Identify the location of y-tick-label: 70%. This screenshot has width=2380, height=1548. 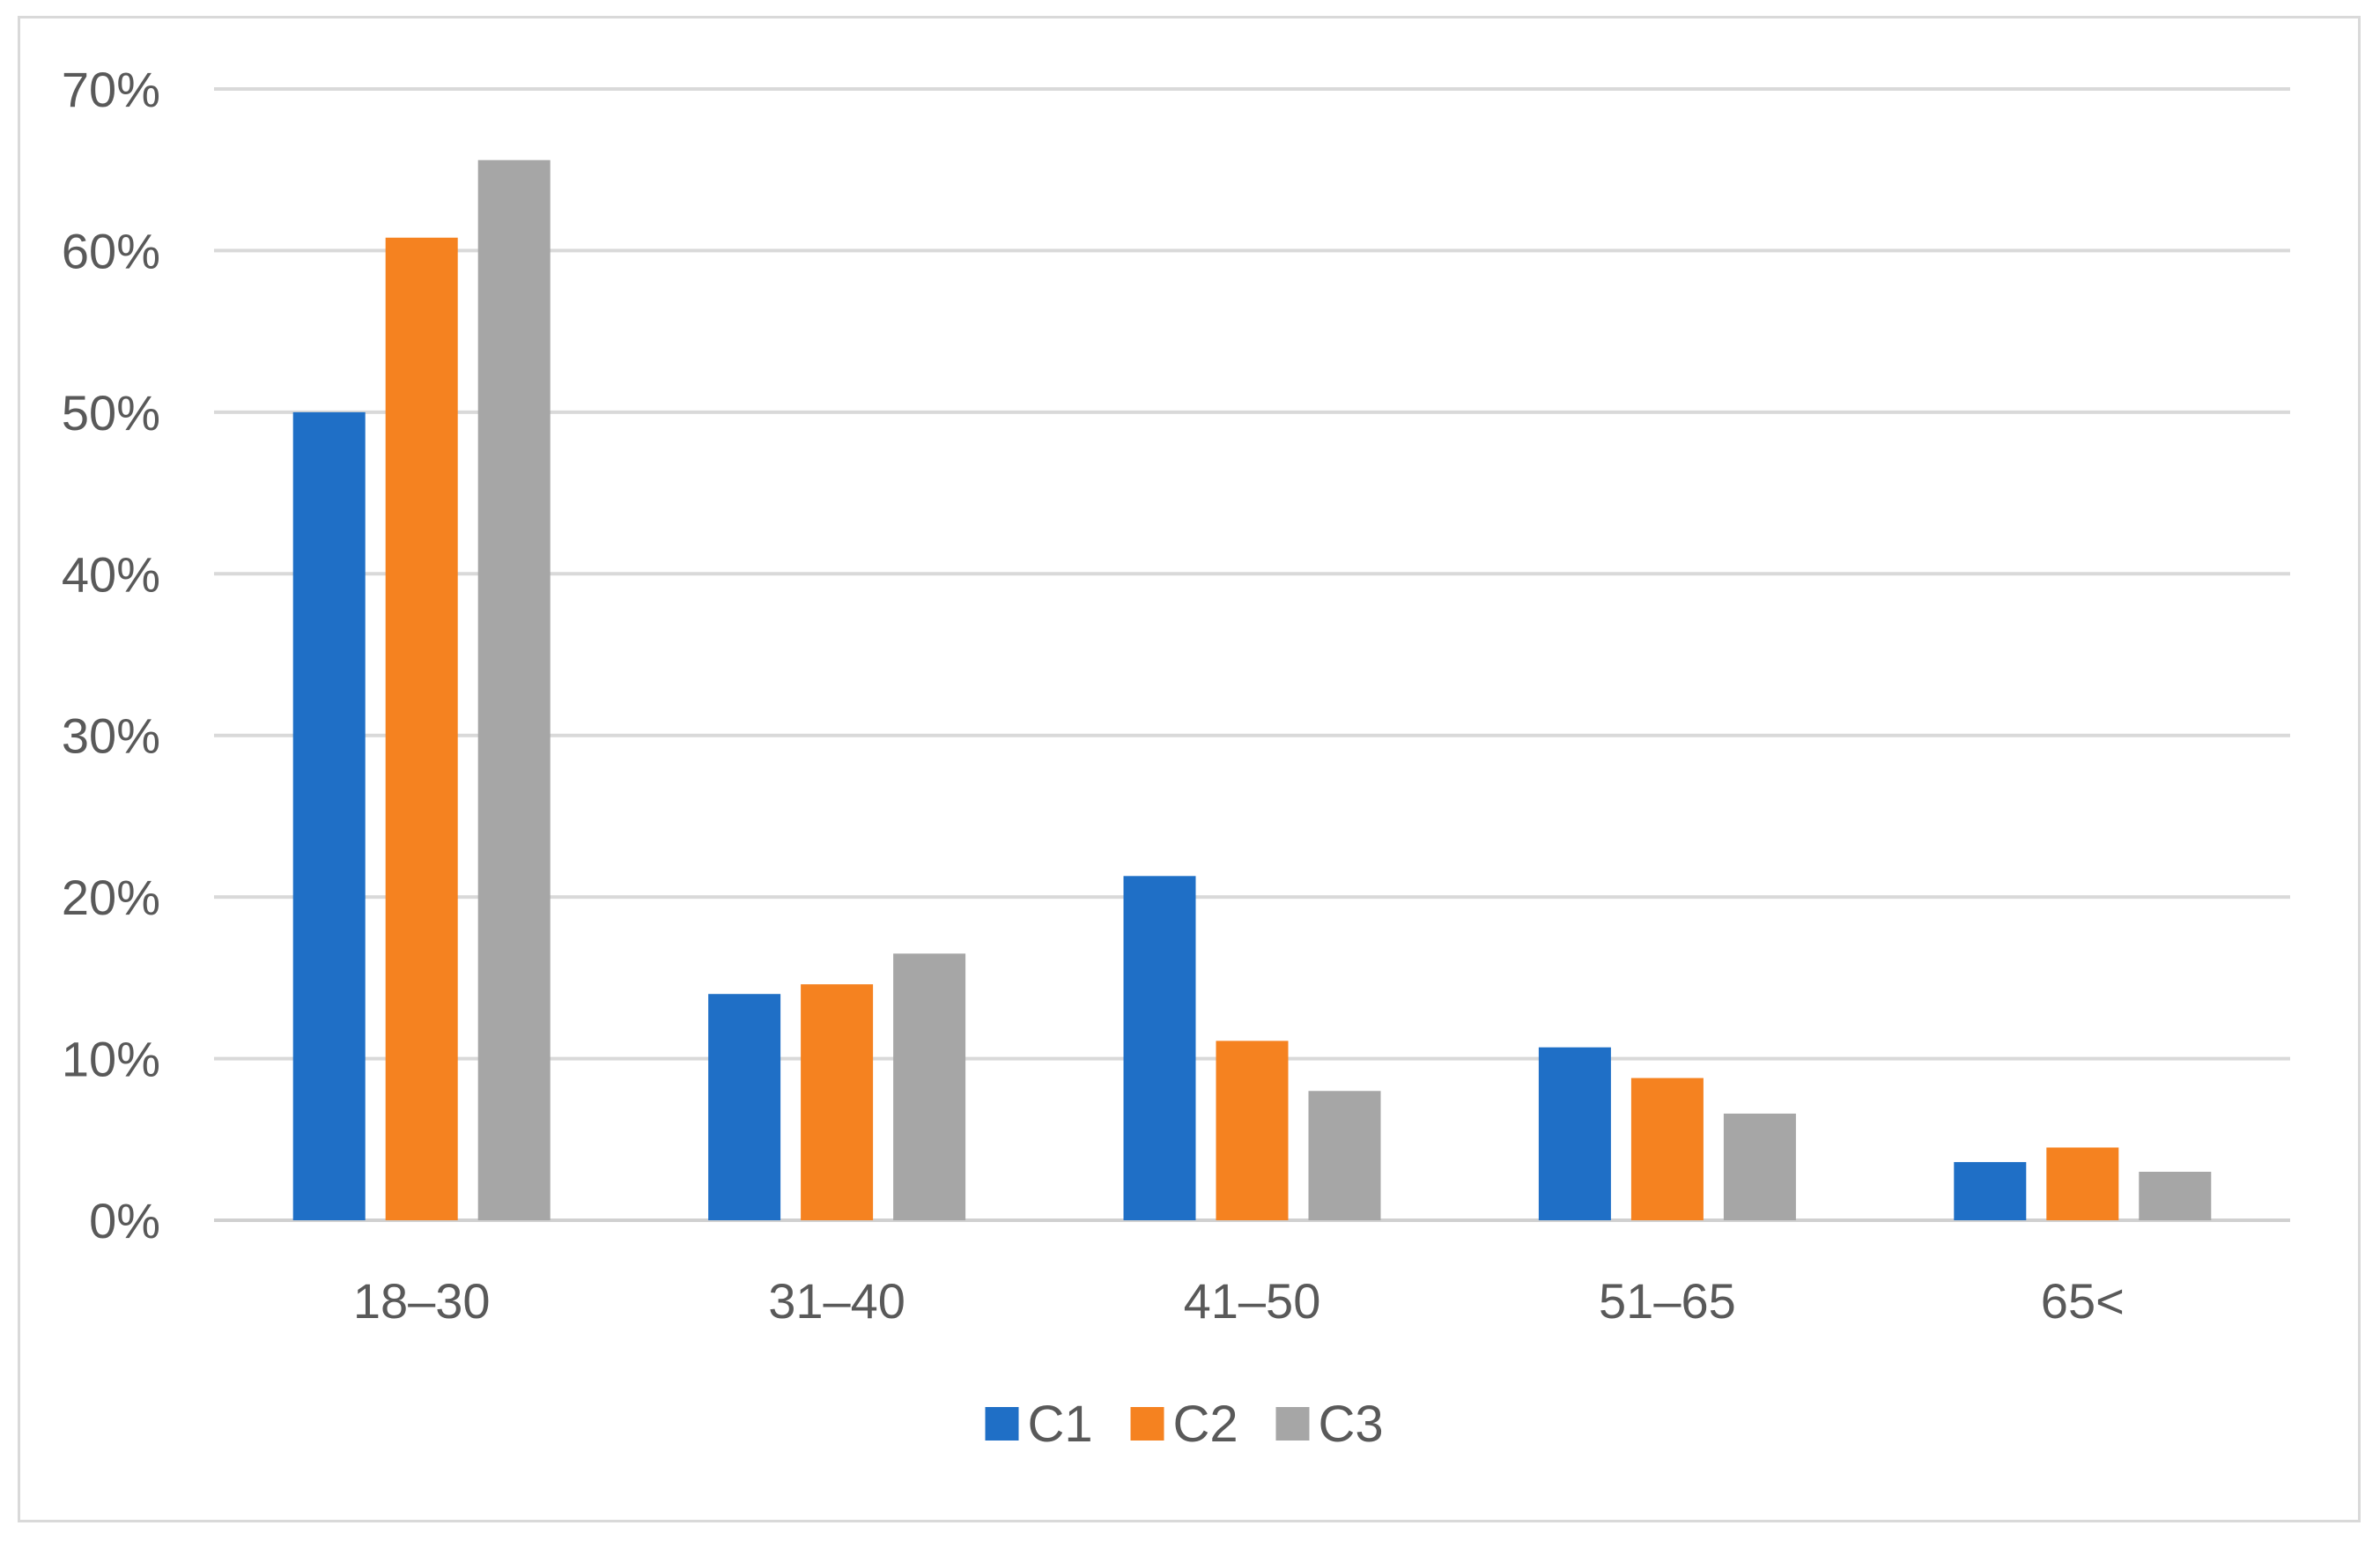
(111, 89).